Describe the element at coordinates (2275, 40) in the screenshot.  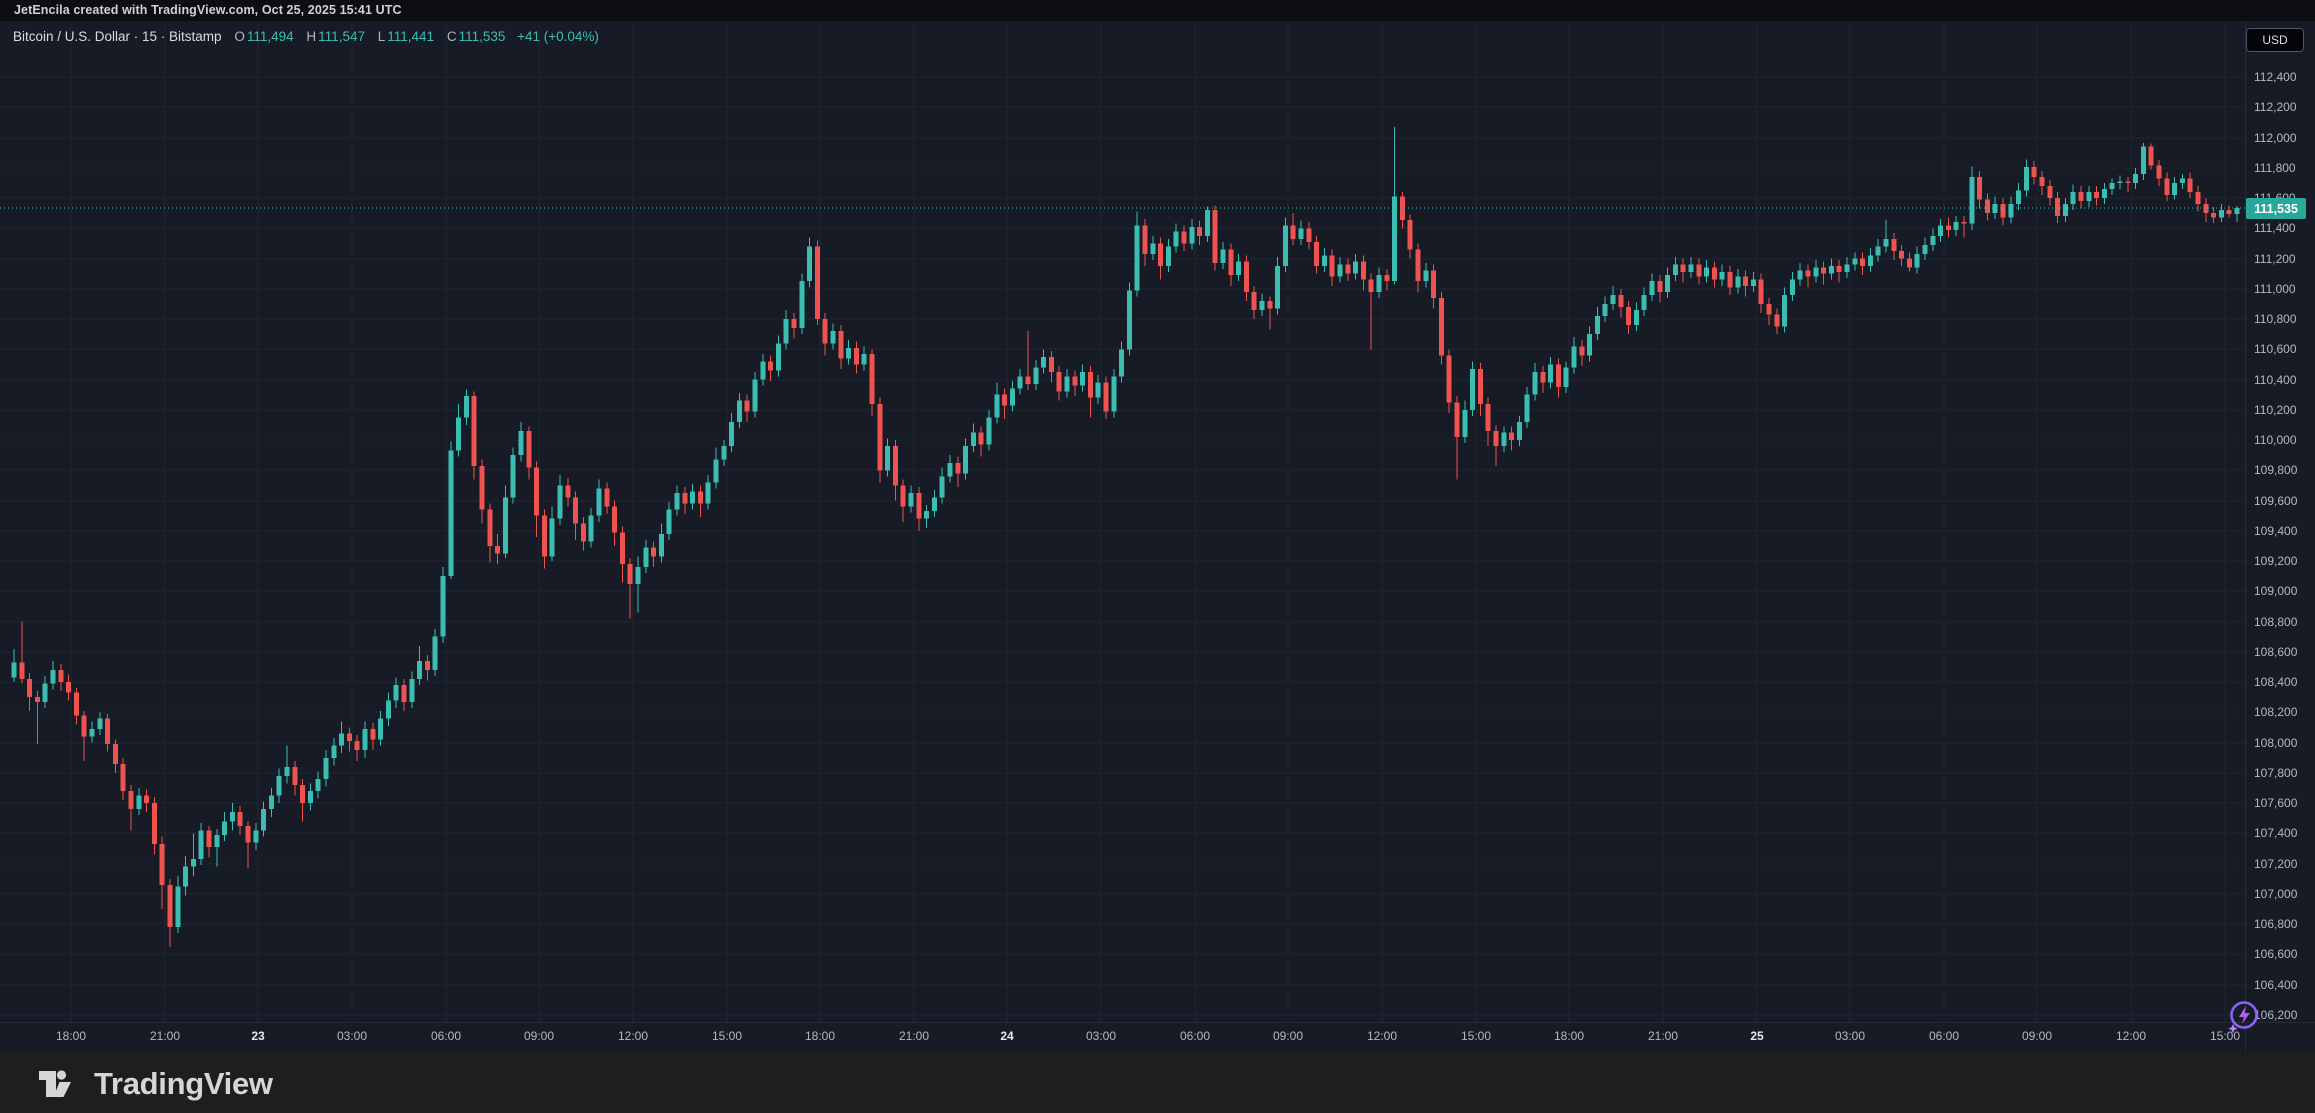
I see `currency-button: USD` at that location.